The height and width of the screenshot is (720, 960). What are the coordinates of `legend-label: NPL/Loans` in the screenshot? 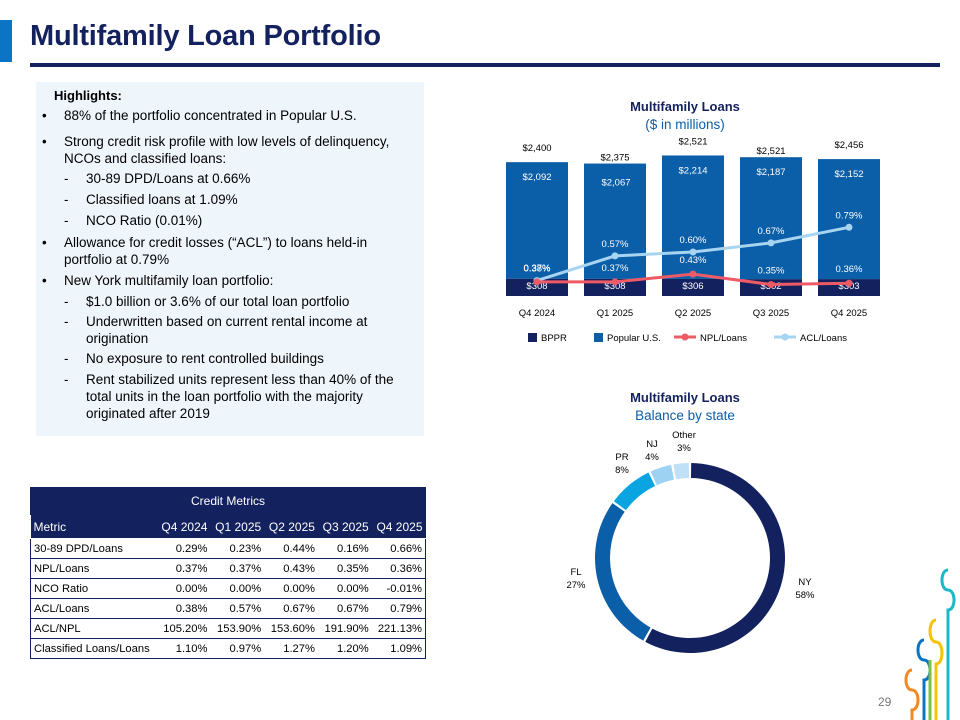 It's located at (723, 338).